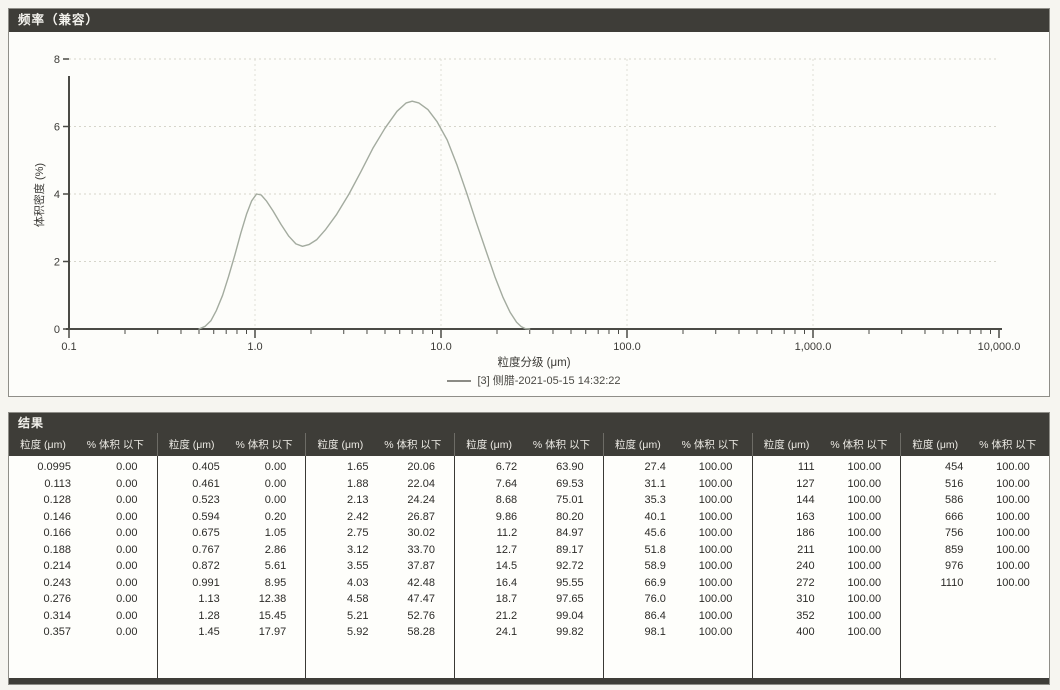 This screenshot has height=690, width=1060. I want to click on x-tick-label: 10.0, so click(440, 347).